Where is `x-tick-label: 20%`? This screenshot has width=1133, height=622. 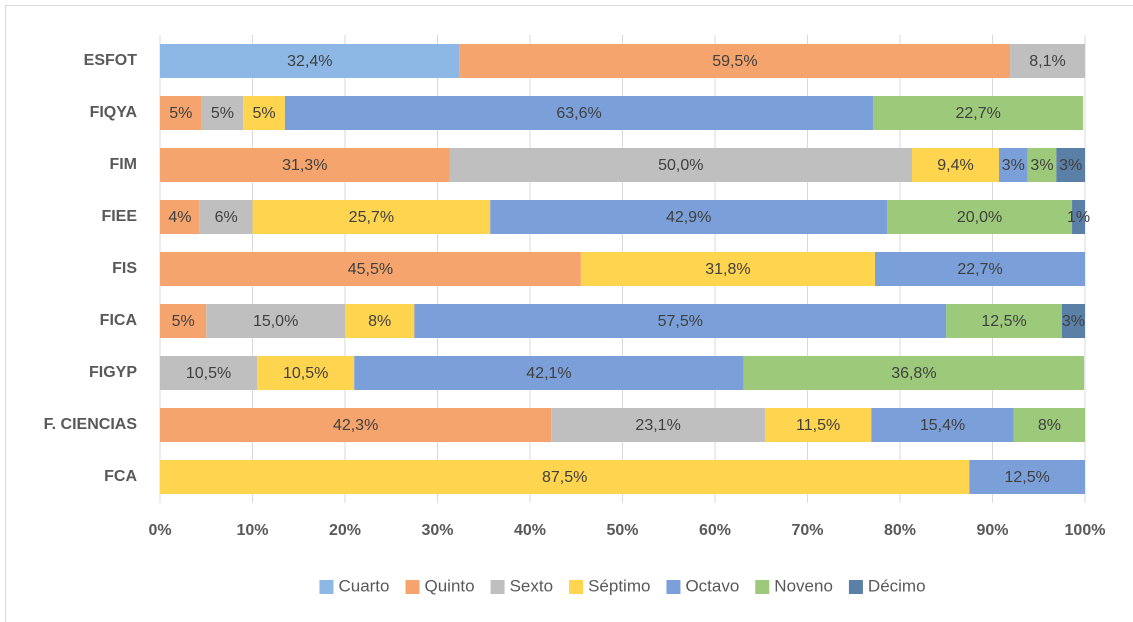
x-tick-label: 20% is located at coordinates (345, 530).